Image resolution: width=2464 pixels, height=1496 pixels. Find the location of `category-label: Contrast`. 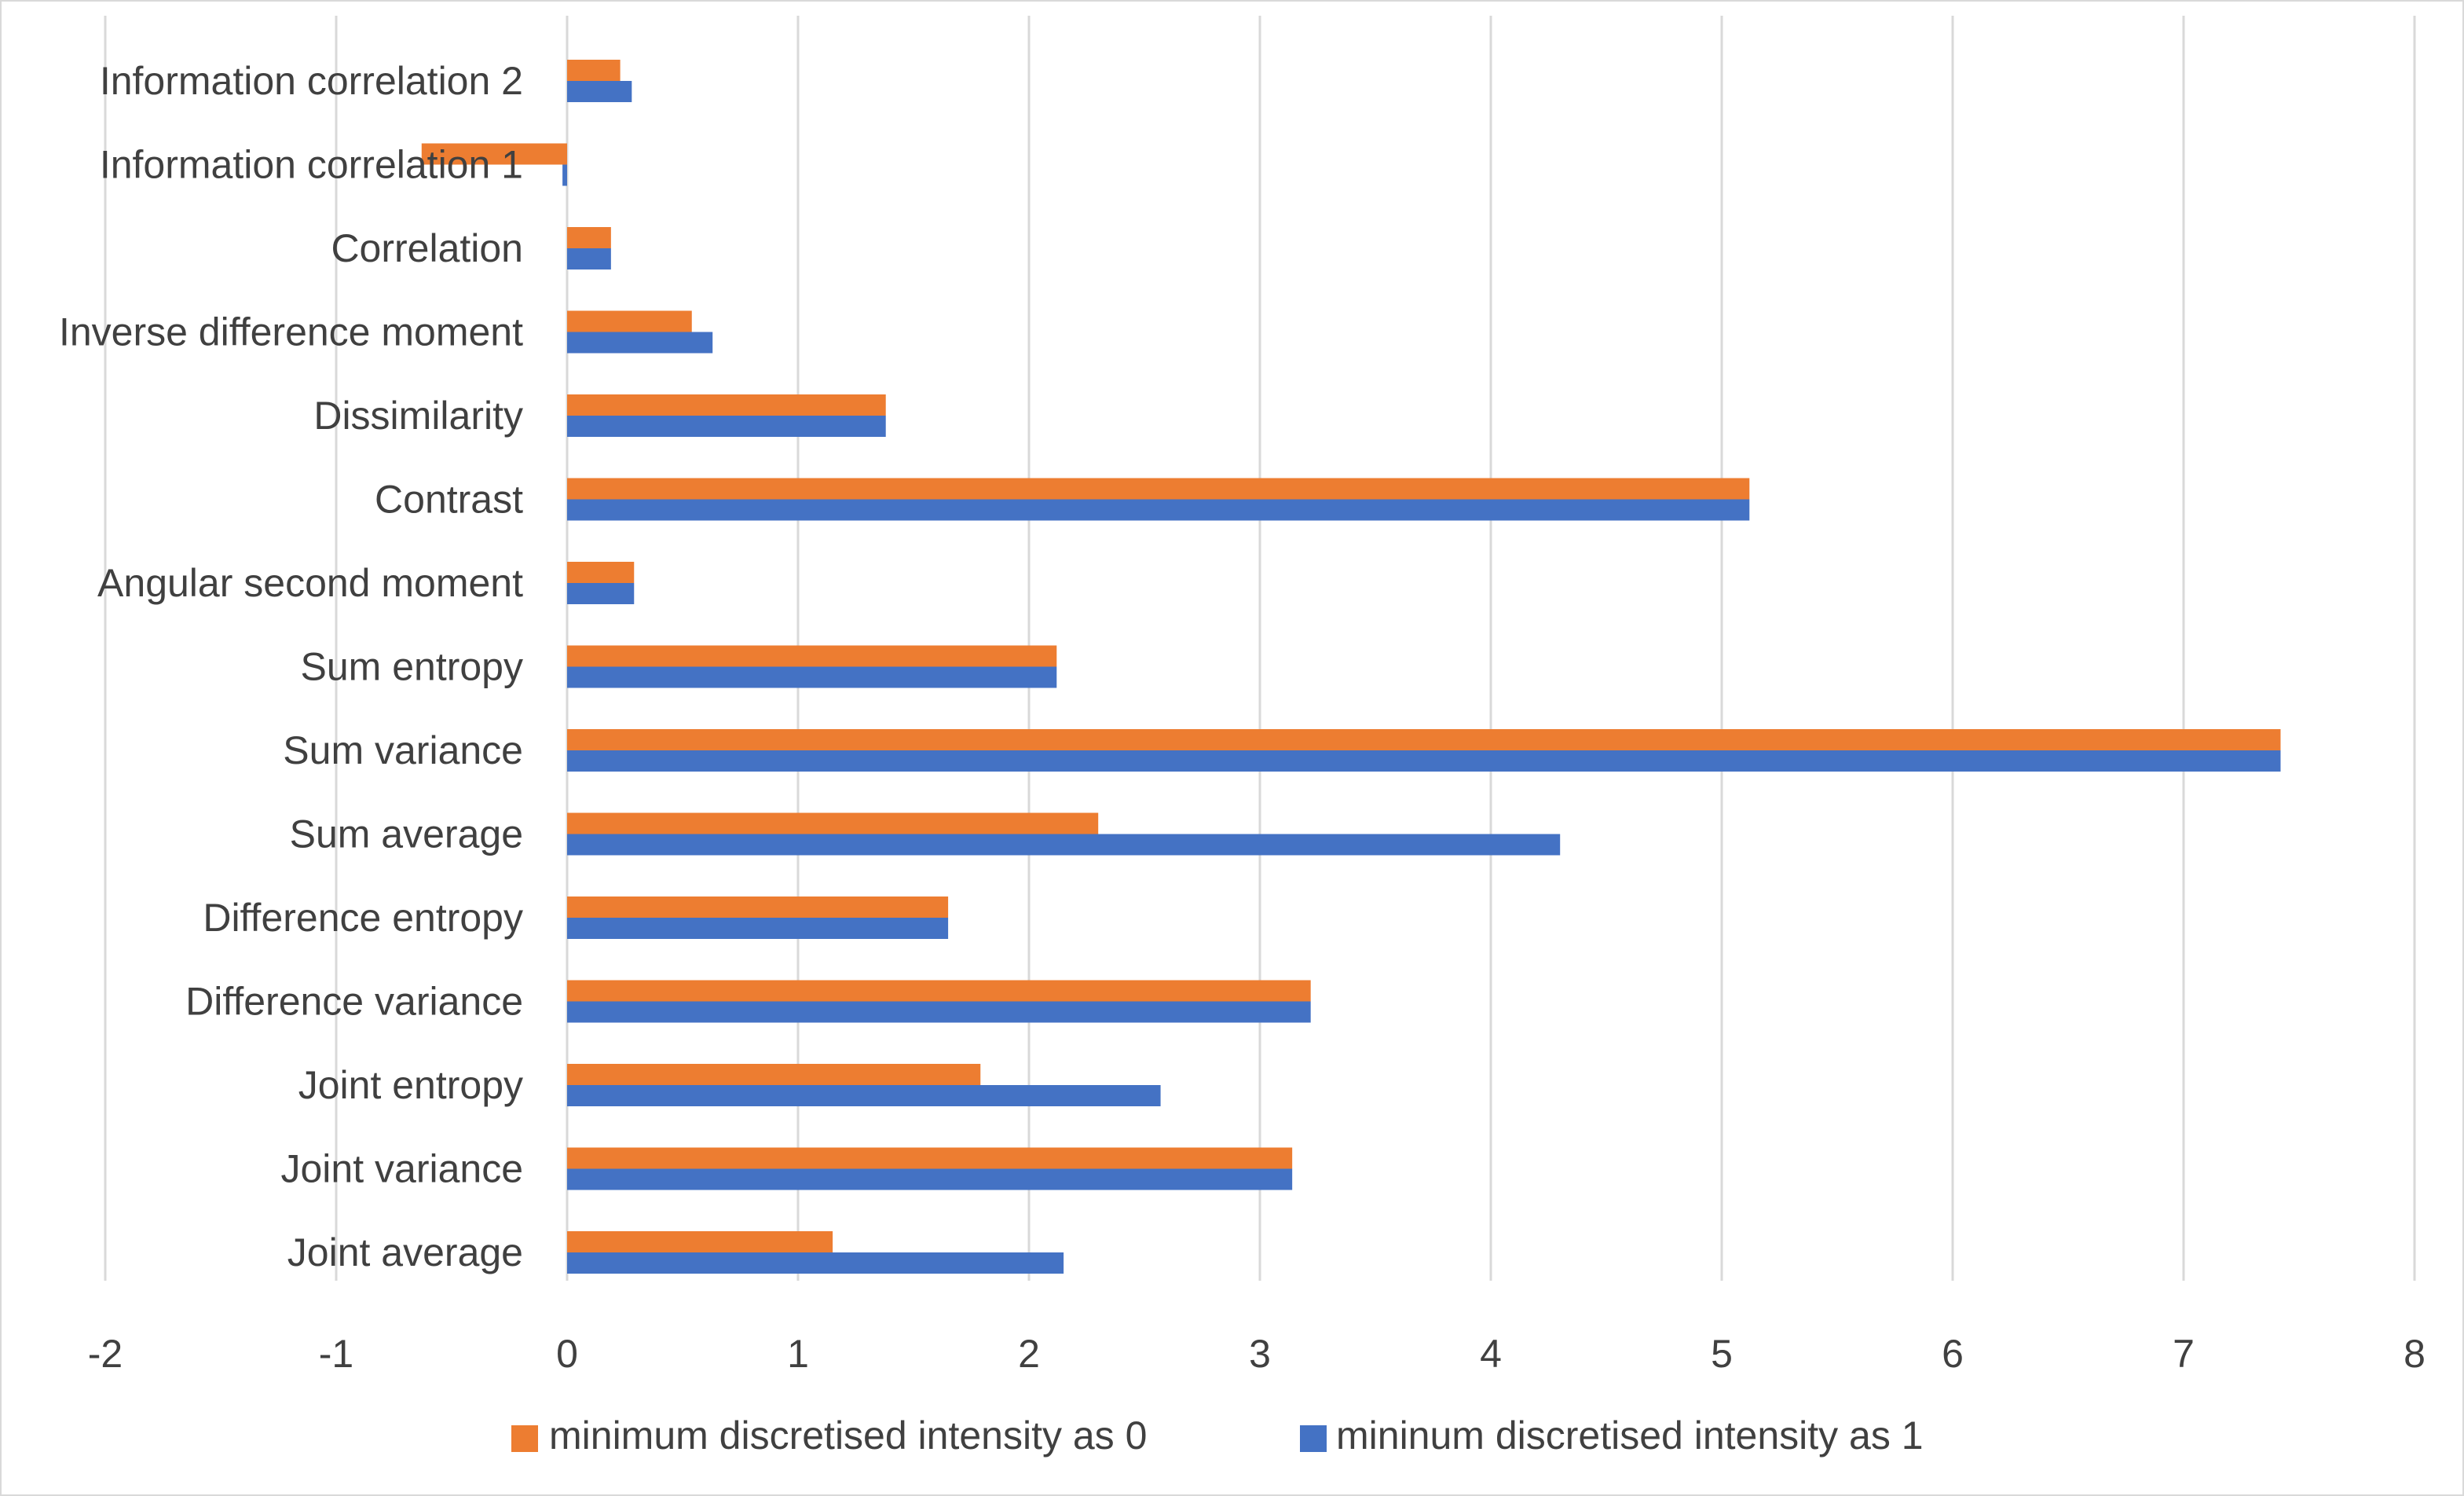

category-label: Contrast is located at coordinates (449, 500).